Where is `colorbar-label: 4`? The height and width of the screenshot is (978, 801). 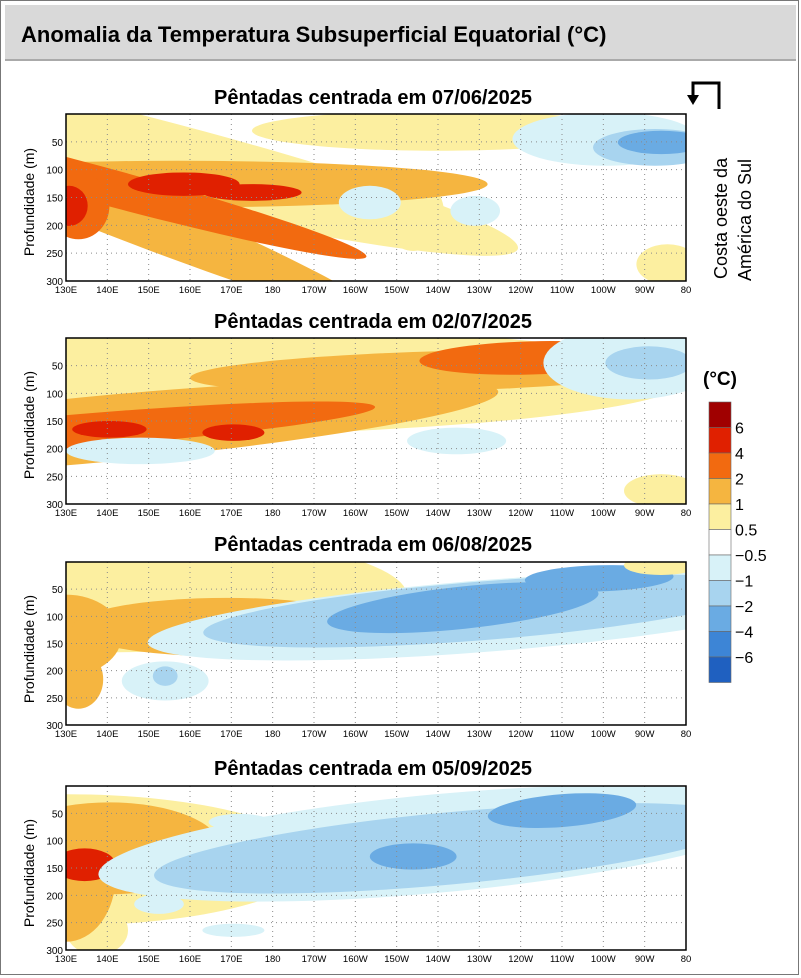 colorbar-label: 4 is located at coordinates (739, 454).